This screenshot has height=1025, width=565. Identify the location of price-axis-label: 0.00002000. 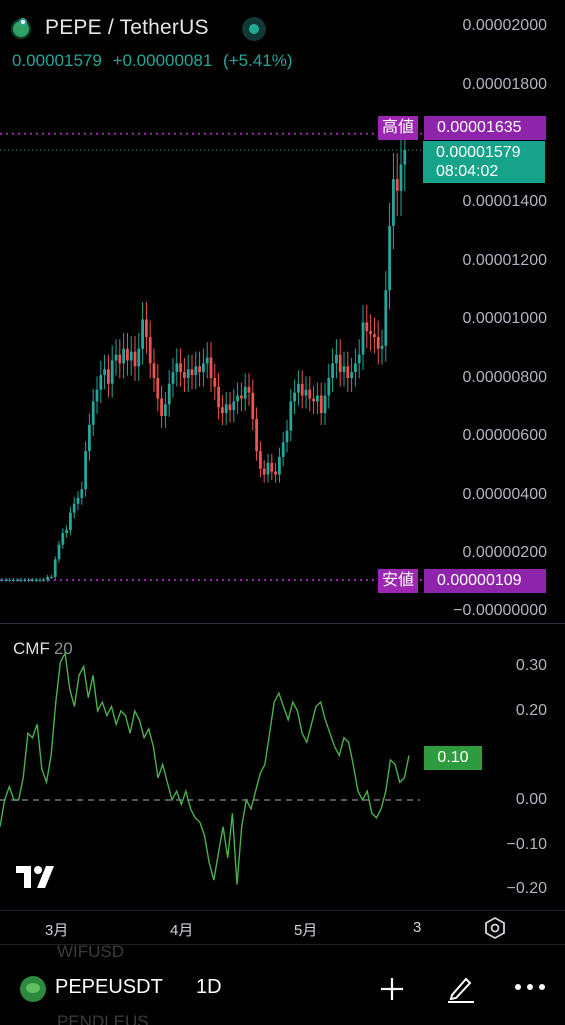
(504, 25).